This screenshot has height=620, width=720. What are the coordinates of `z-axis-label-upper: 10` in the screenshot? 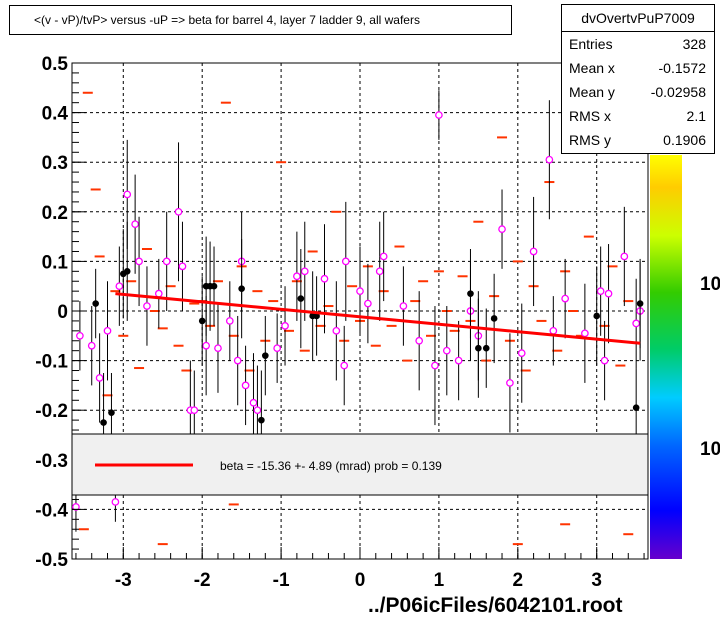 It's located at (710, 284).